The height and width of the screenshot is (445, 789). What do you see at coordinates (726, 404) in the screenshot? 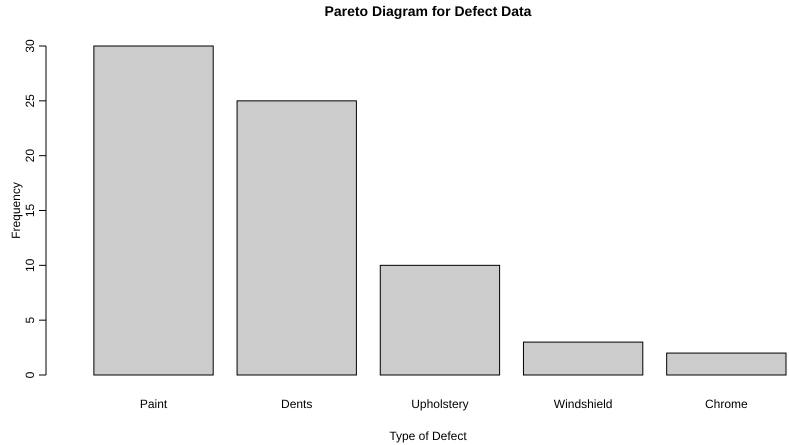
I see `x-tick-label: Chrome` at bounding box center [726, 404].